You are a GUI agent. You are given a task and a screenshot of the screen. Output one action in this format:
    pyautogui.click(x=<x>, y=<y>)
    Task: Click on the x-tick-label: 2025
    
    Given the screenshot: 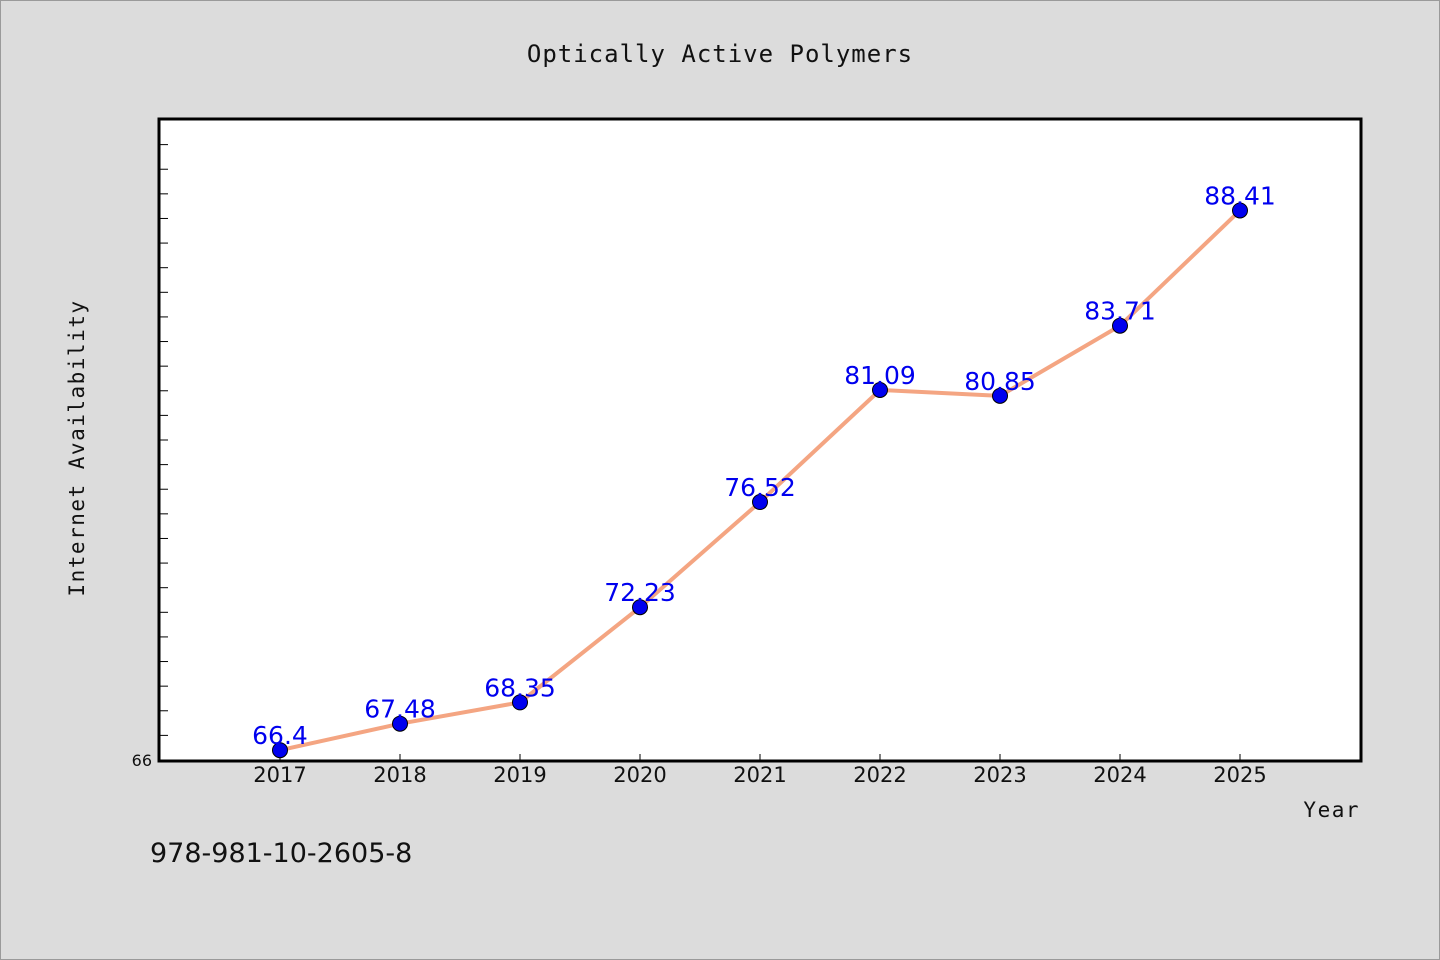 What is the action you would take?
    pyautogui.click(x=1239, y=775)
    